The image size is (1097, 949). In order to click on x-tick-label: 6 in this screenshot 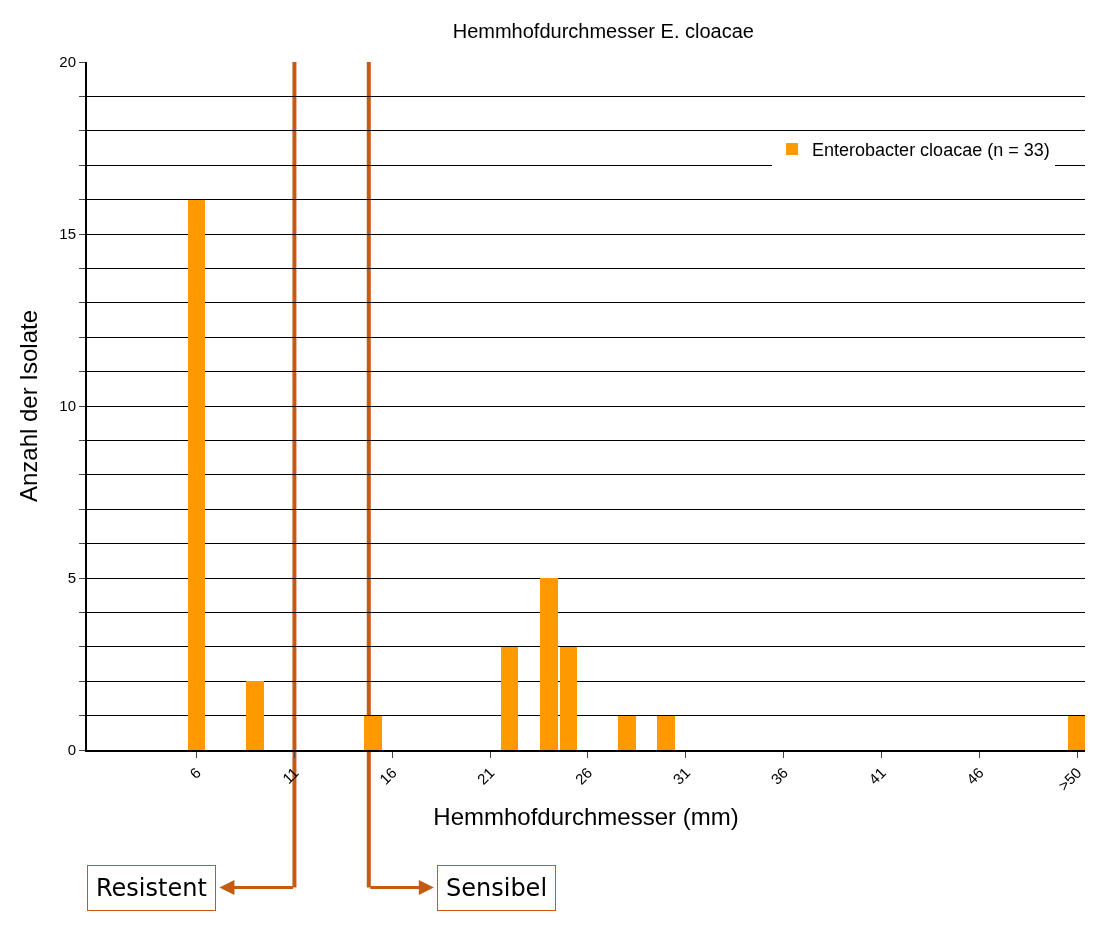, I will do `click(195, 772)`.